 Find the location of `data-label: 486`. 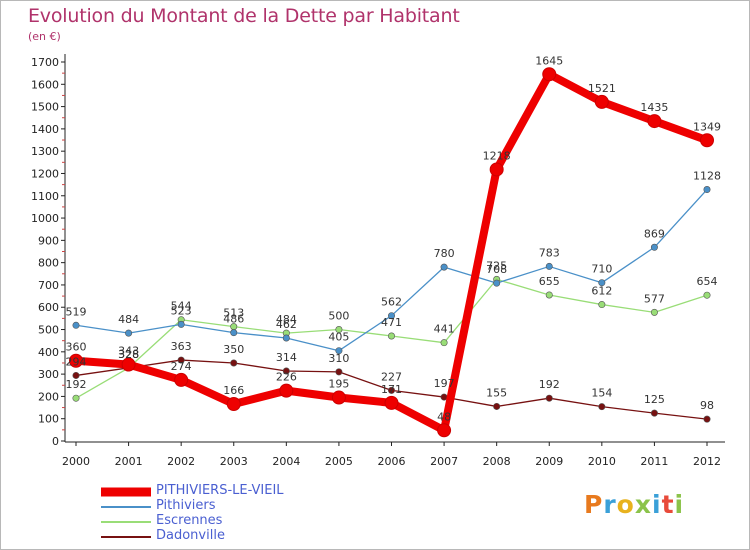

data-label: 486 is located at coordinates (233, 319).